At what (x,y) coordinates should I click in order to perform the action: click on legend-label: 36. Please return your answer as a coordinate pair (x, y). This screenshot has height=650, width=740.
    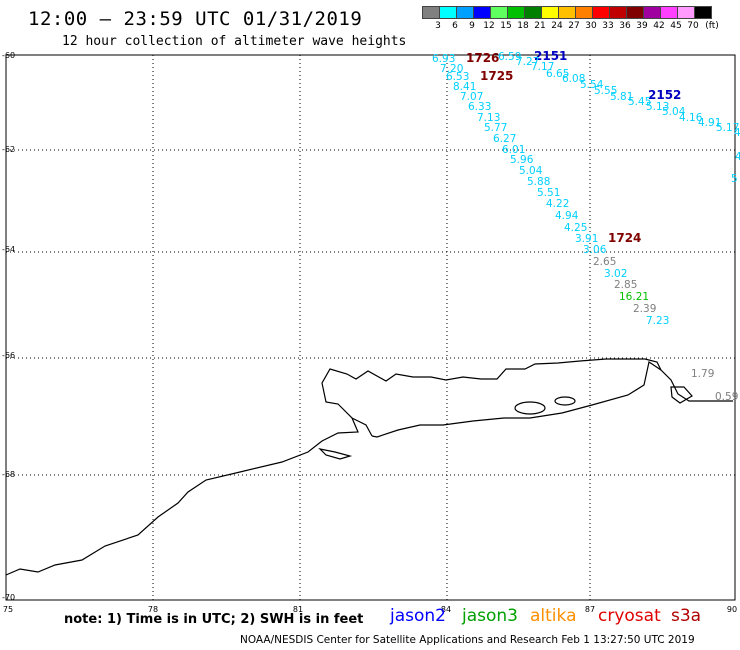
    Looking at the image, I should click on (625, 26).